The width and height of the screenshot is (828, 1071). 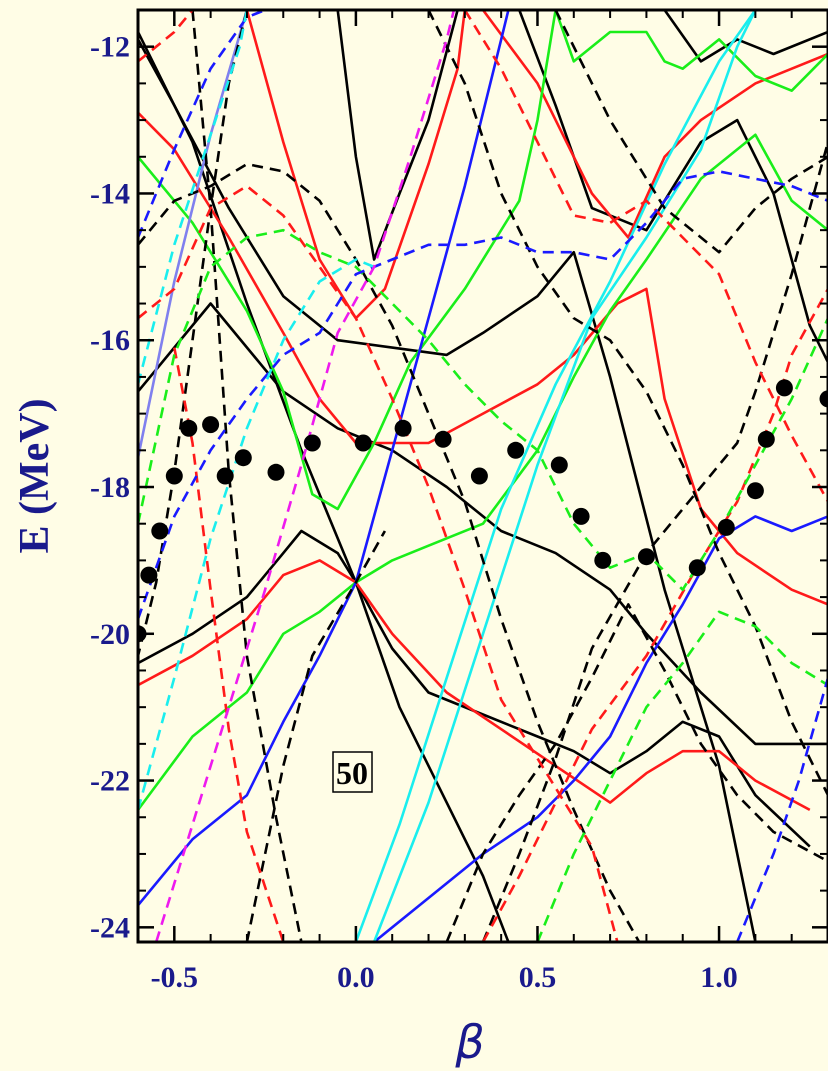 I want to click on annotation-box: 50, so click(x=352, y=772).